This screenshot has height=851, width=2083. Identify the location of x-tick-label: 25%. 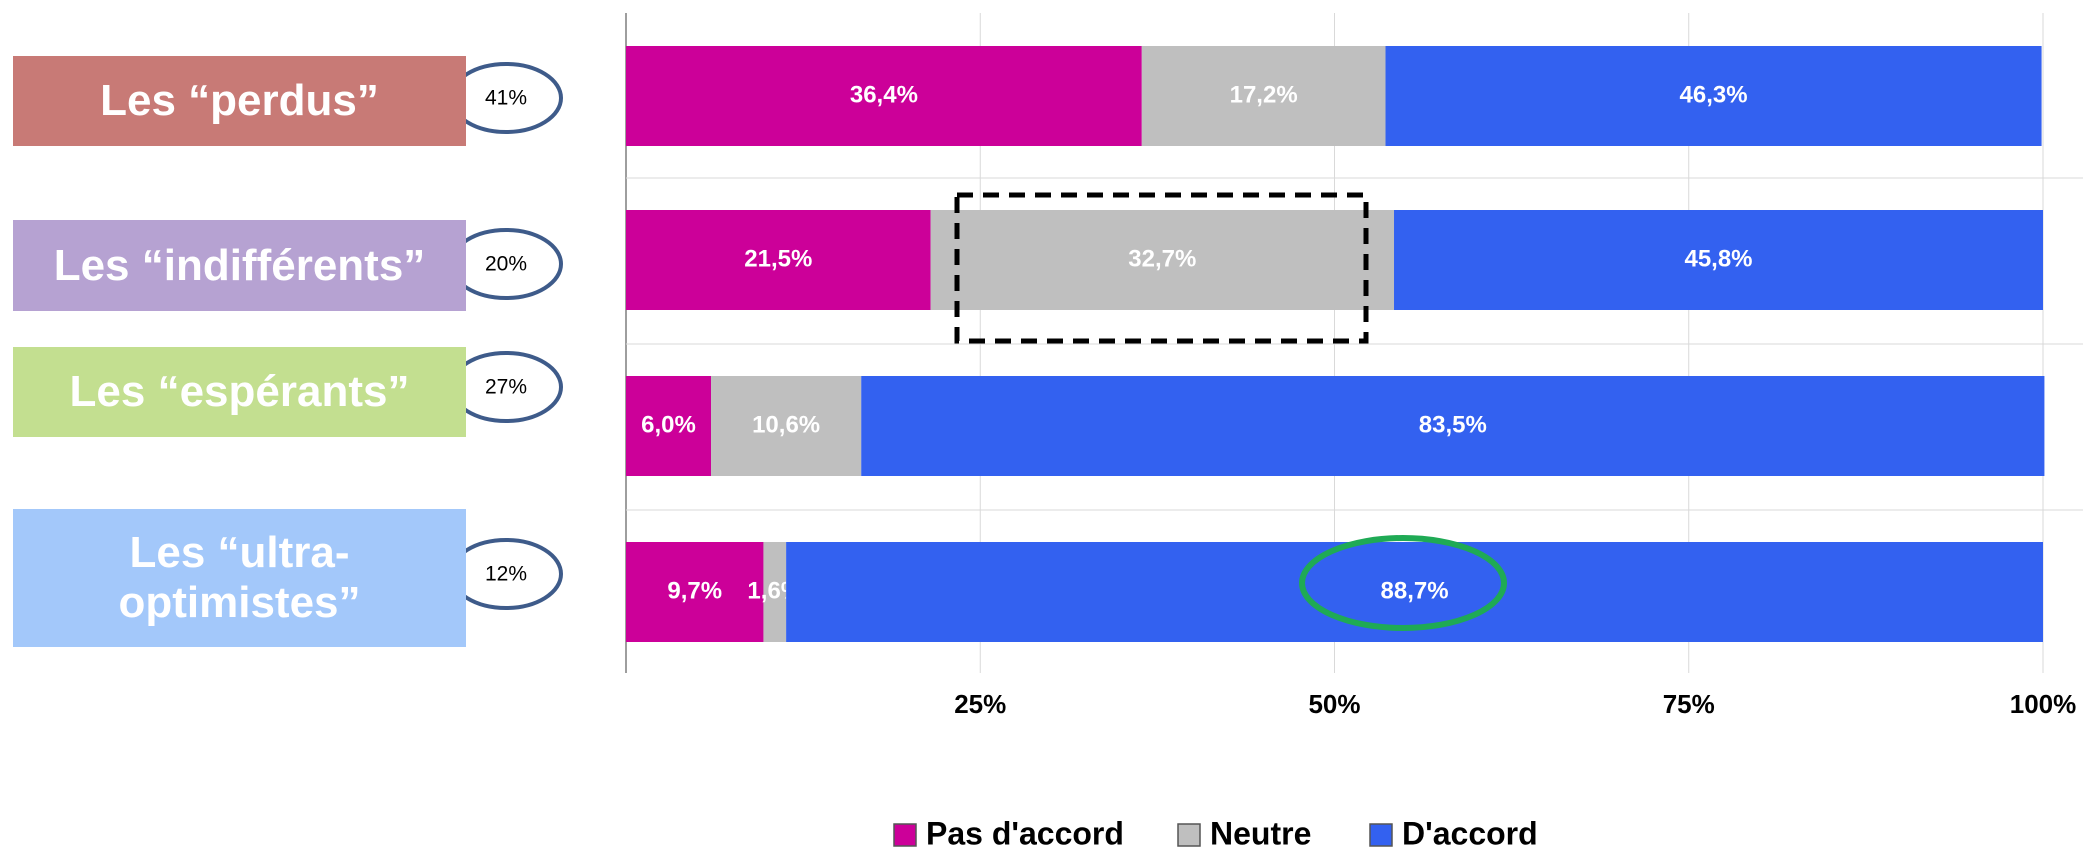
(980, 704).